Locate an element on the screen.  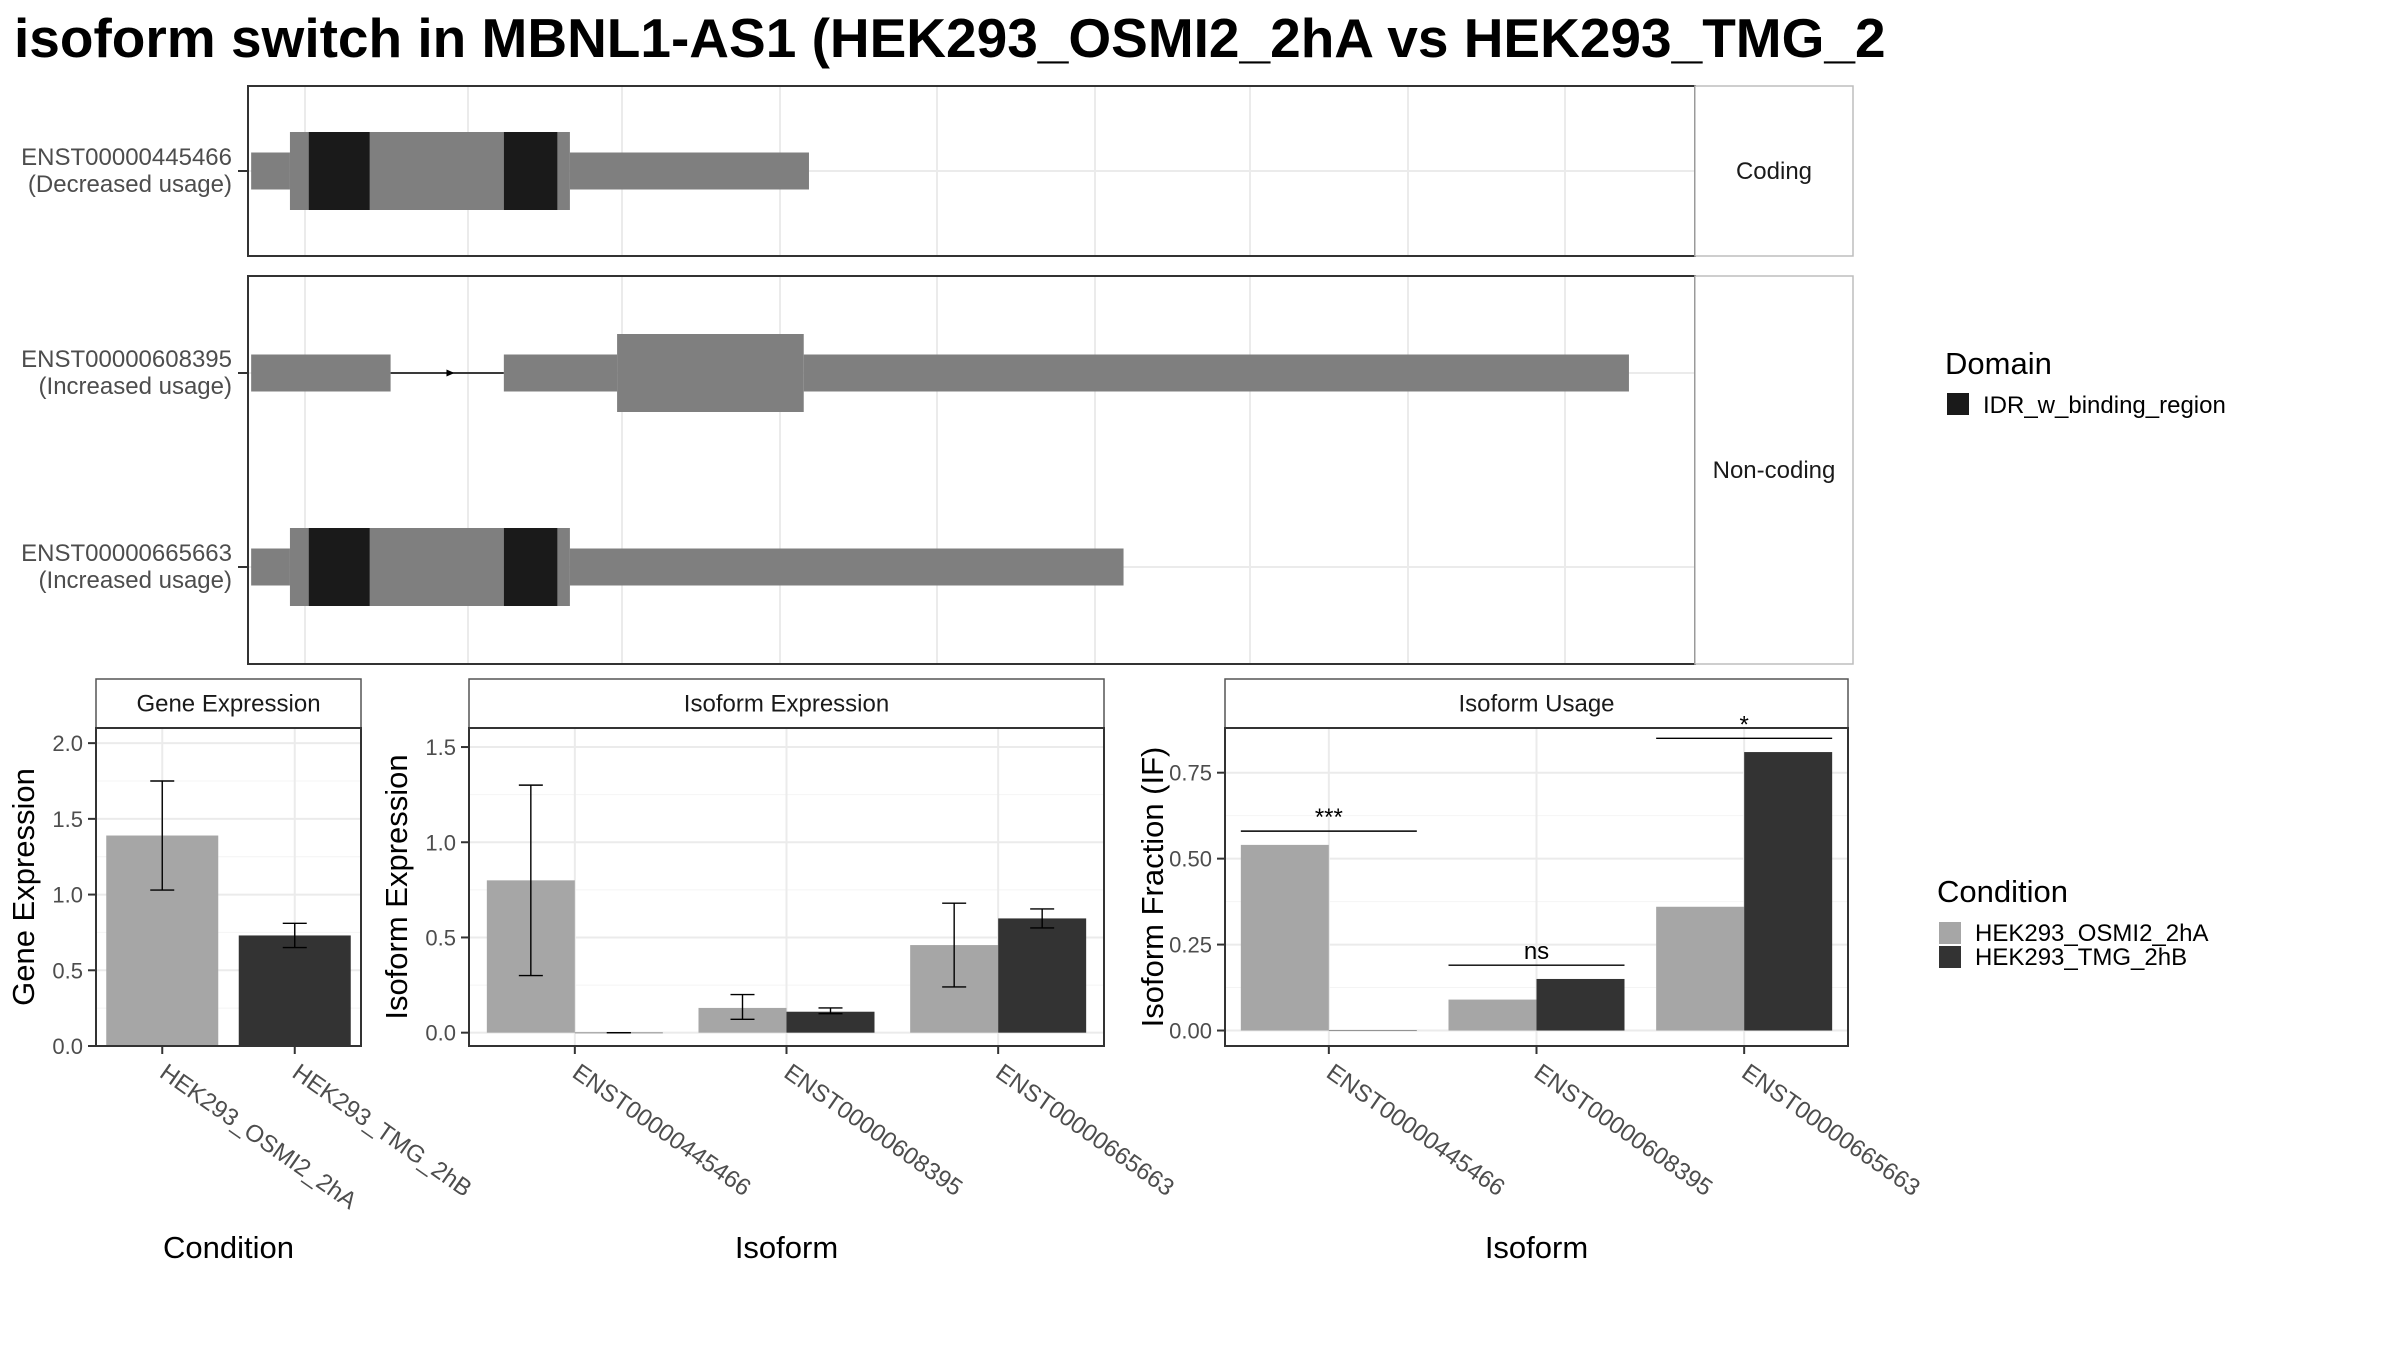
significance-label: ns is located at coordinates (1536, 951).